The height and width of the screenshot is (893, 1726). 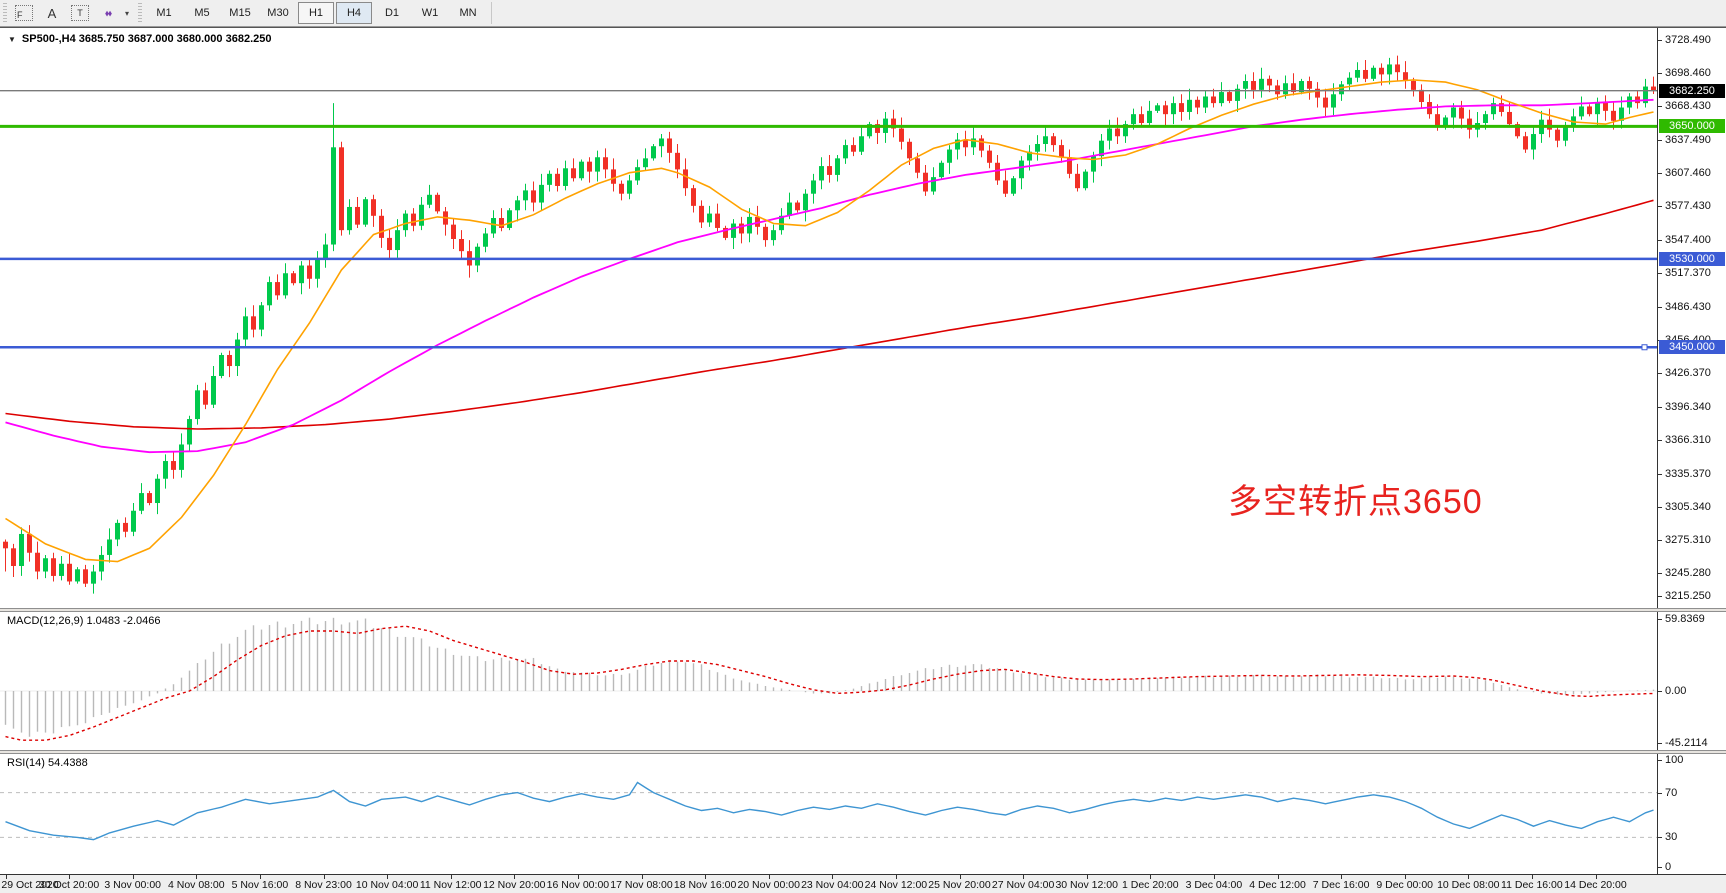 What do you see at coordinates (24, 13) in the screenshot?
I see `object-list-icon: F` at bounding box center [24, 13].